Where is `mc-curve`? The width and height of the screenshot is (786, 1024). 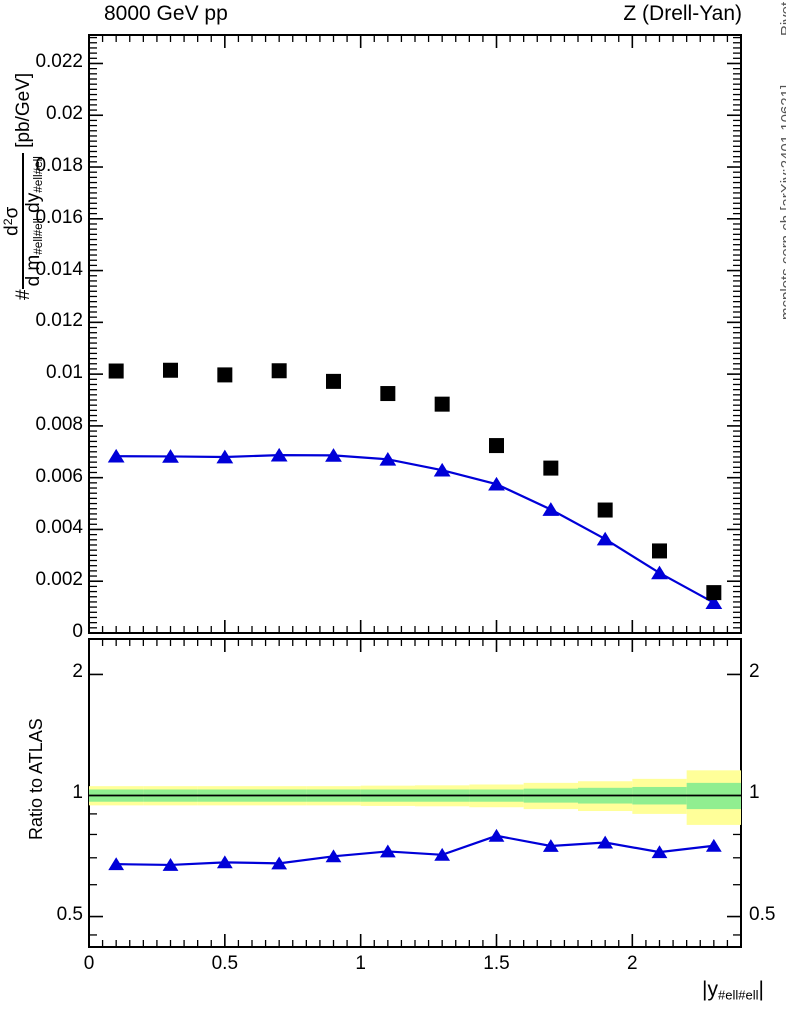 mc-curve is located at coordinates (415, 529).